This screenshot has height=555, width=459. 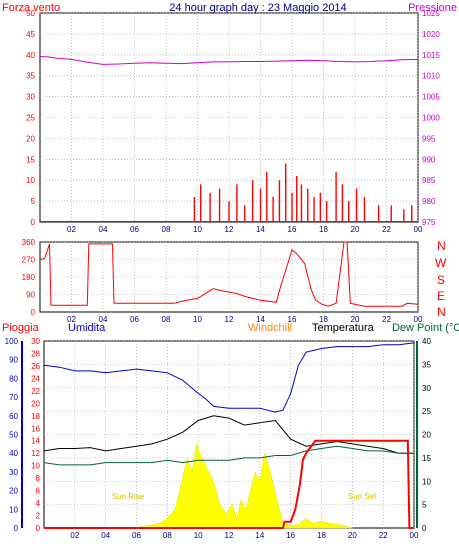 I want to click on rain-tick-label: 4, so click(x=38, y=503).